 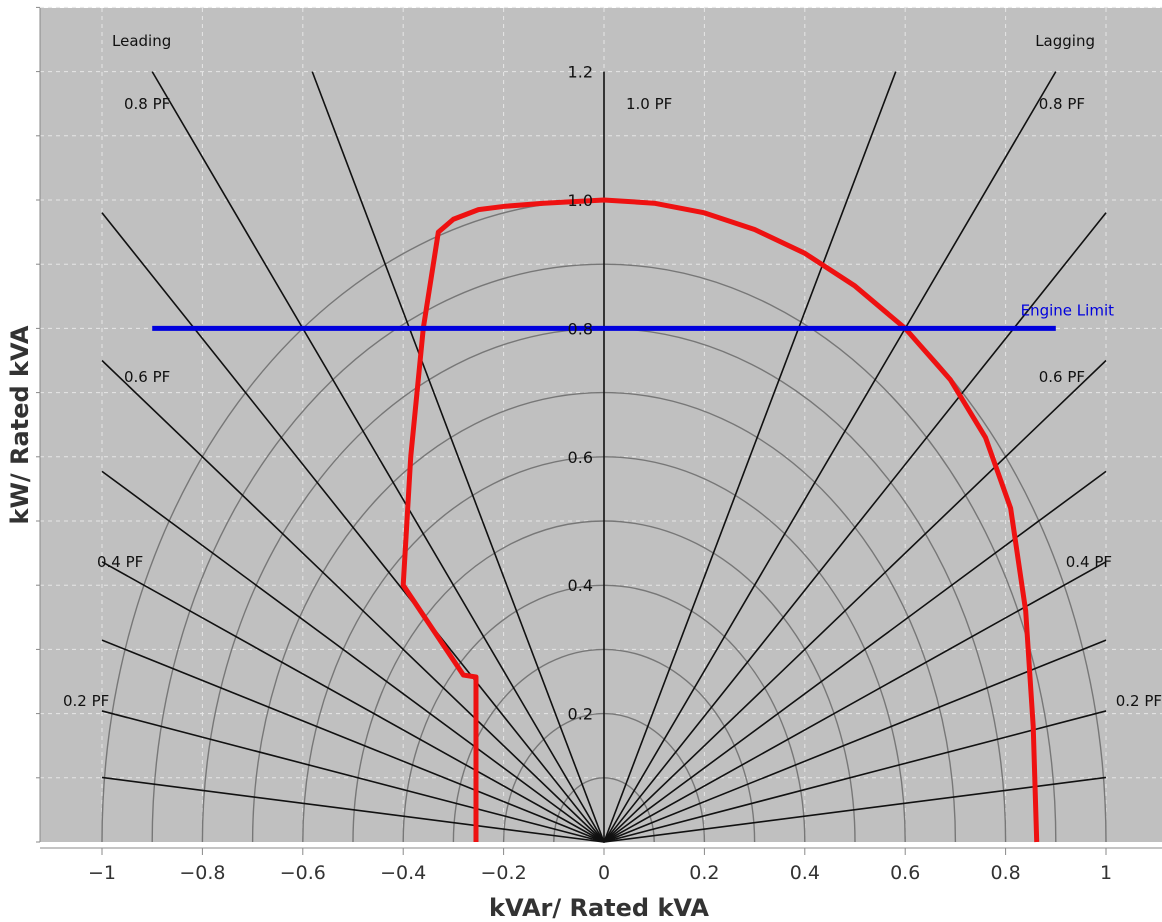 I want to click on x-tick-label: −0.8, so click(x=202, y=873).